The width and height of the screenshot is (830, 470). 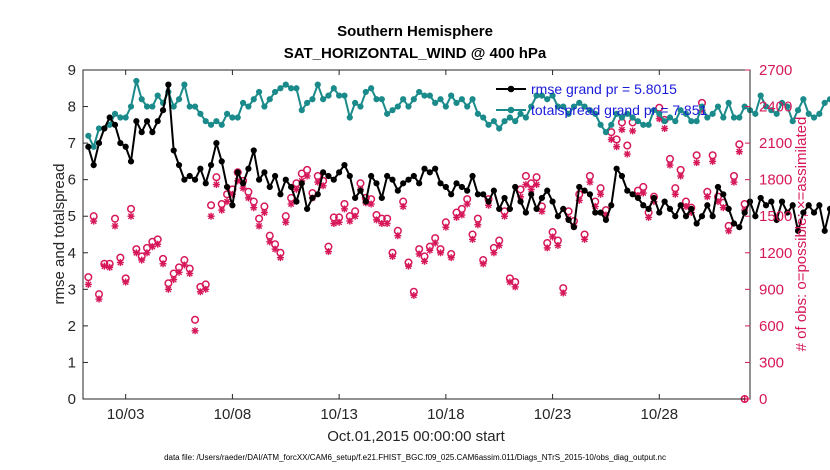 I want to click on y-tick-label-right: 0, so click(x=763, y=399).